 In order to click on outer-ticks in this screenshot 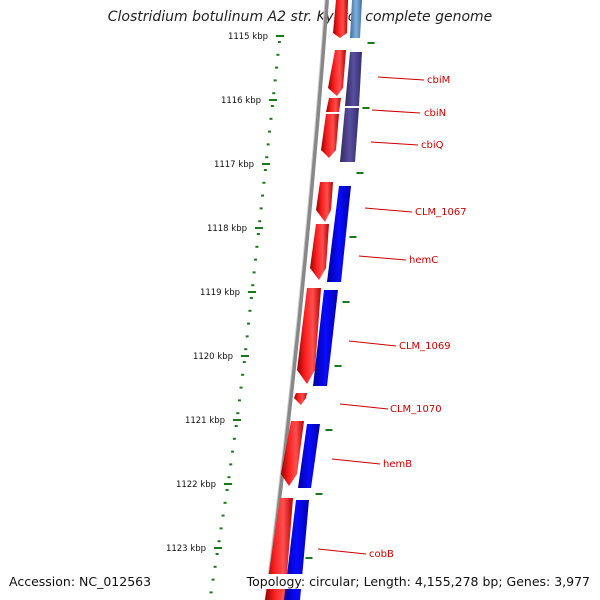, I will do `click(340, 300)`.